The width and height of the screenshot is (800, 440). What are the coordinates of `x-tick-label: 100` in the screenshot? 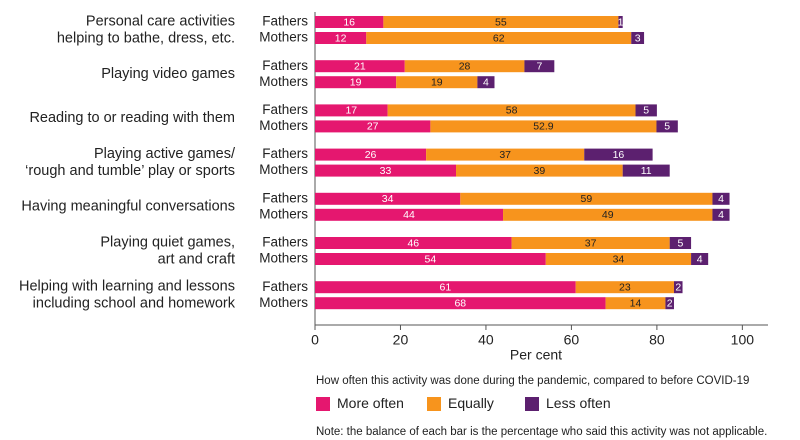 It's located at (743, 340).